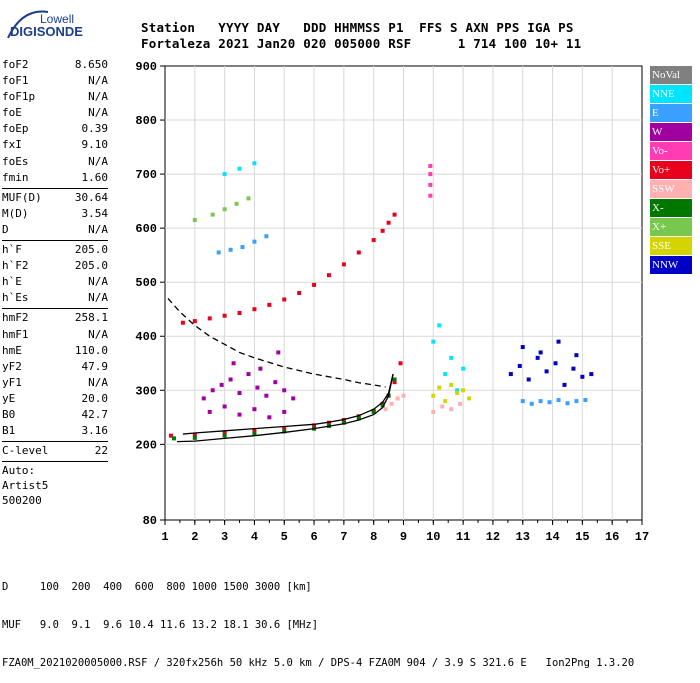 The image size is (700, 683). I want to click on legend-item: Vo+, so click(671, 170).